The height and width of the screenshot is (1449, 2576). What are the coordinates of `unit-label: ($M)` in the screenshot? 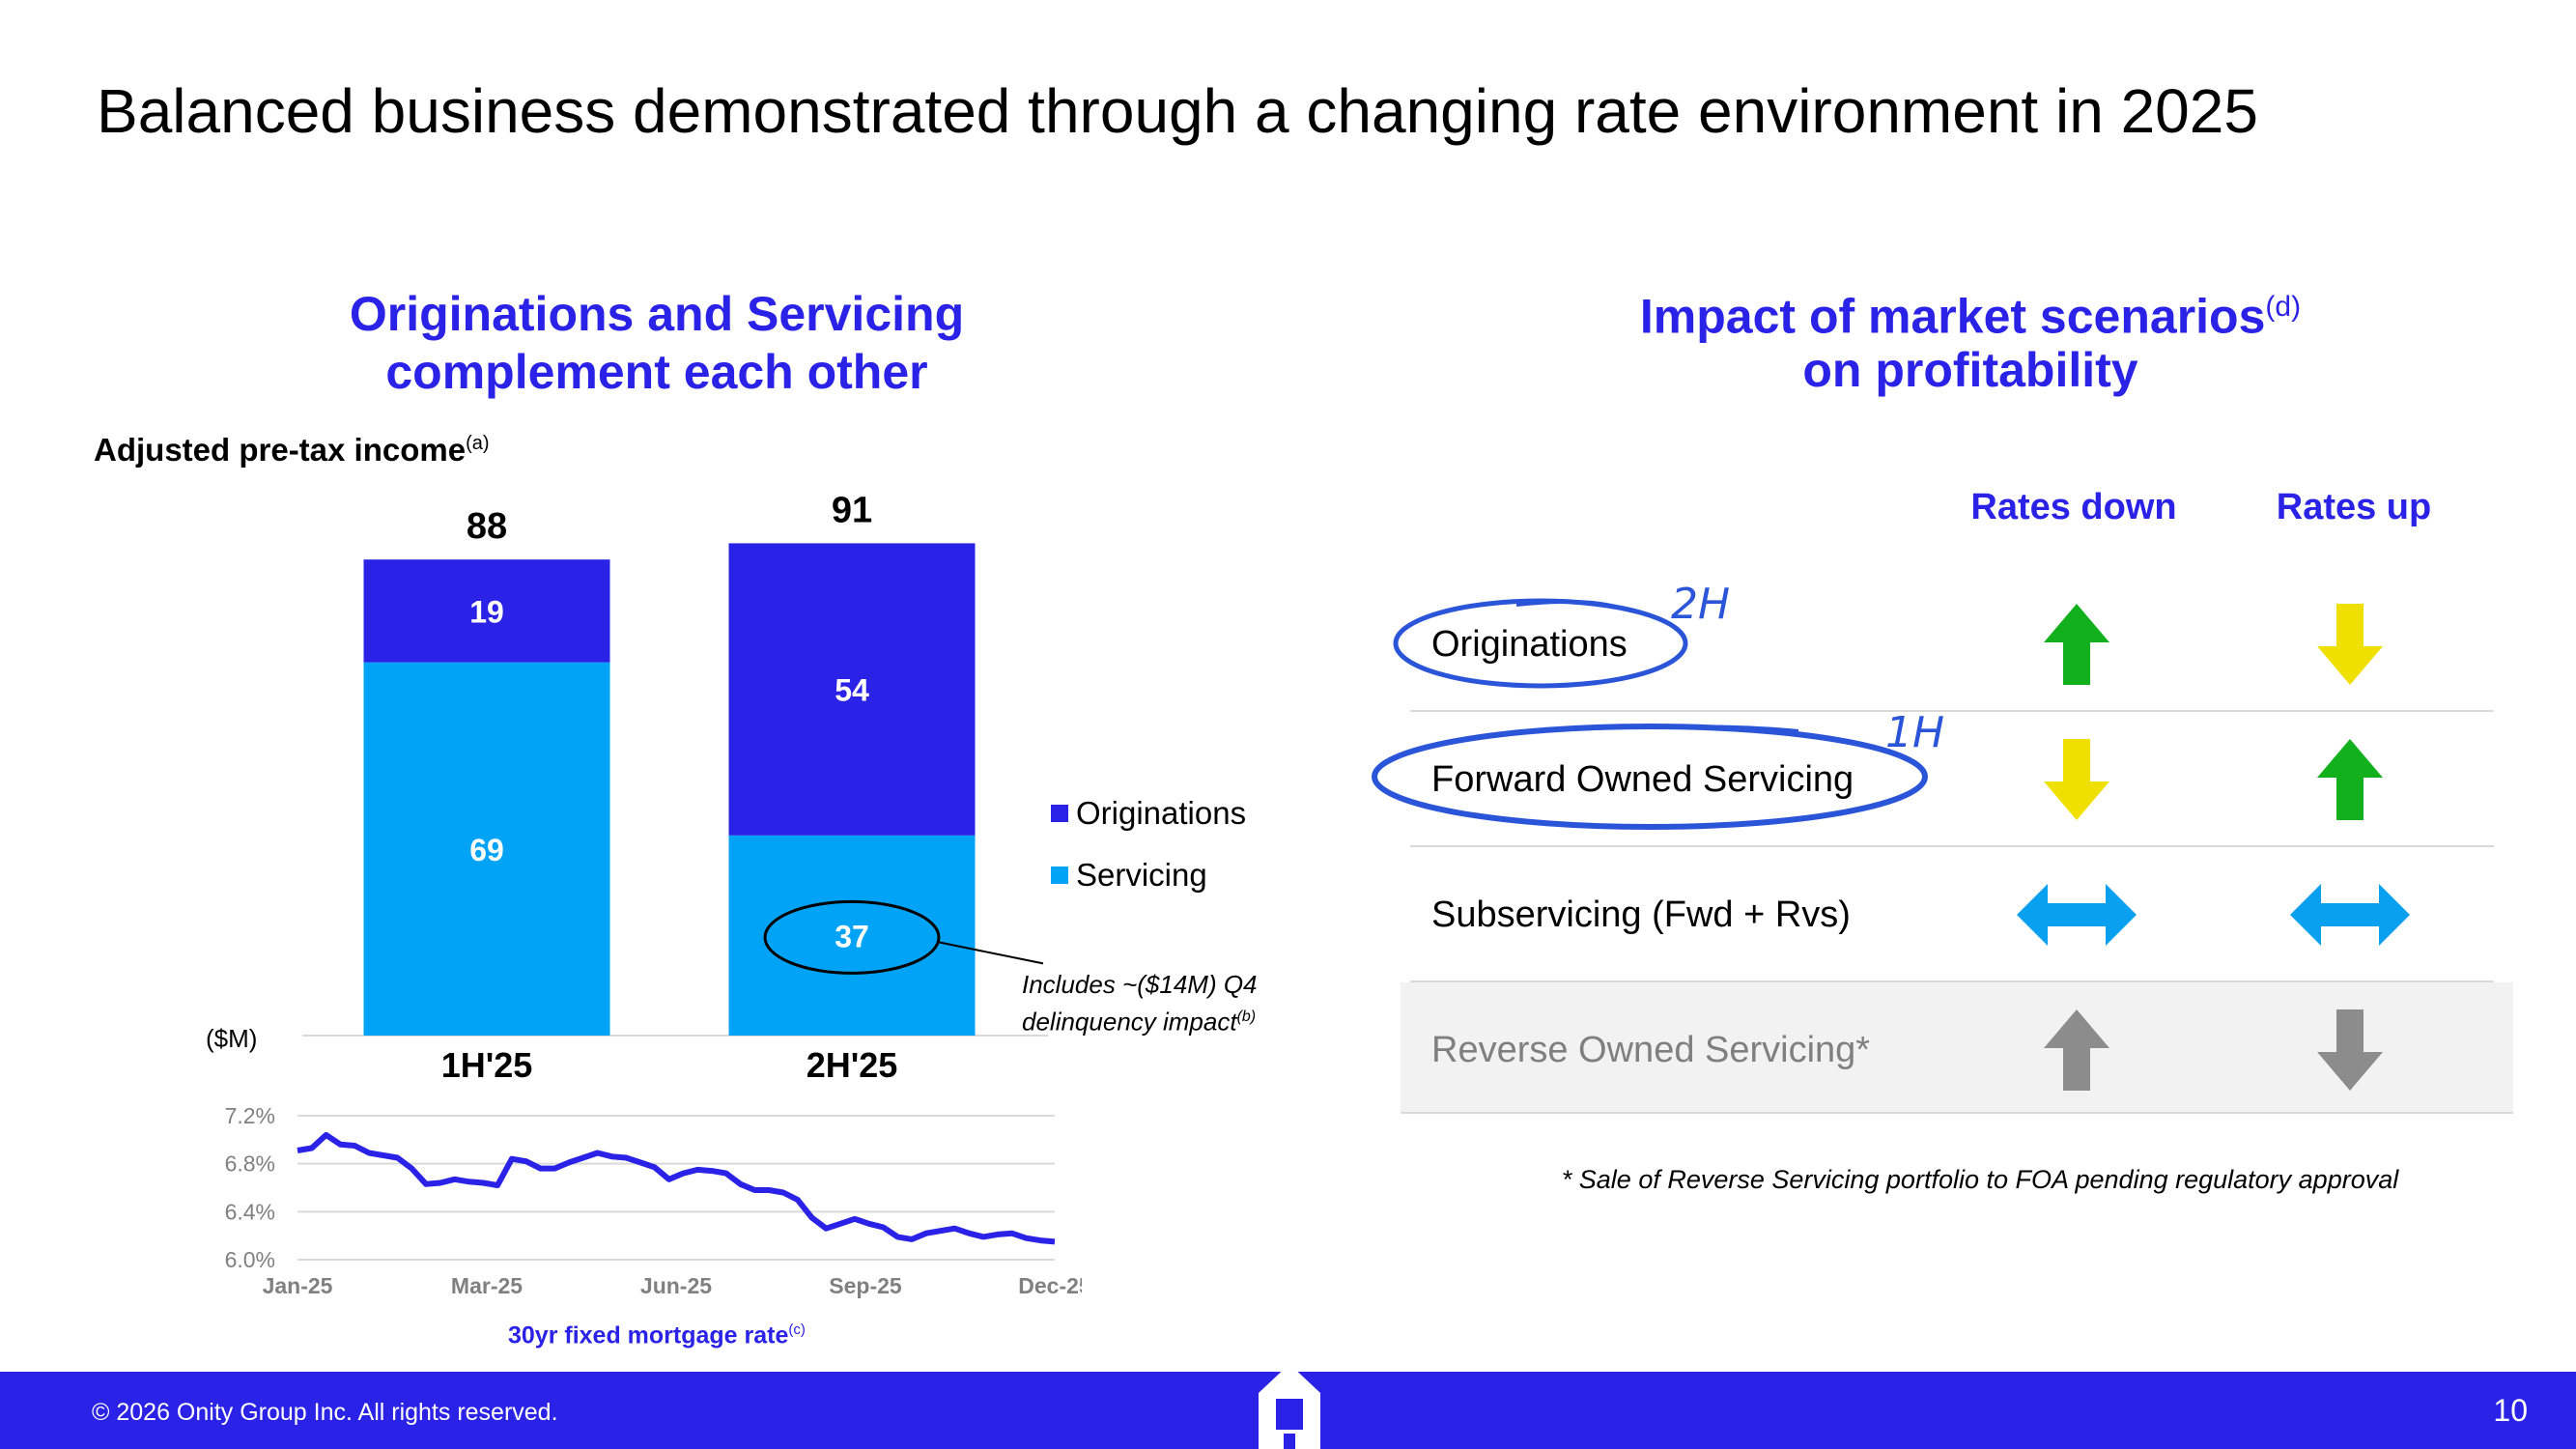 It's located at (232, 1038).